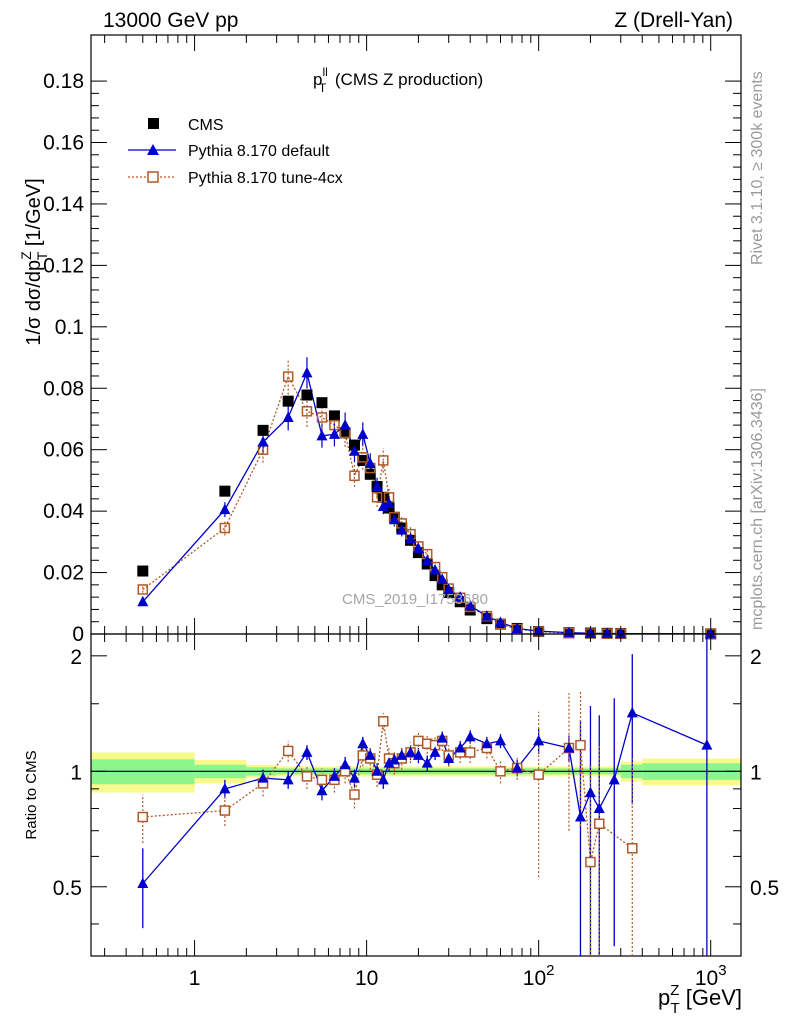  I want to click on y-tick-label: 0.1, so click(69, 327).